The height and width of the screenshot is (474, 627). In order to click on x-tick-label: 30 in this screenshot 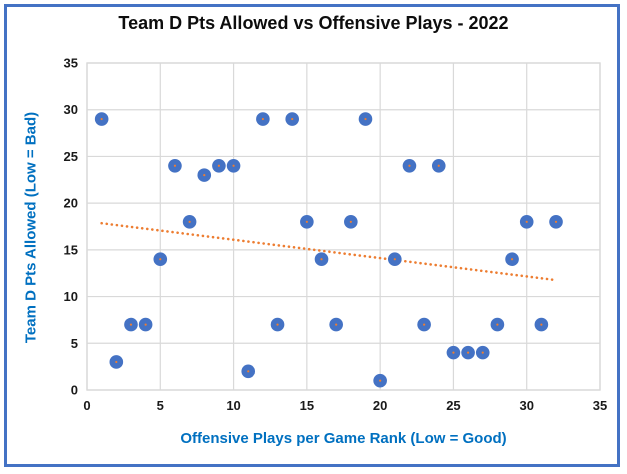, I will do `click(526, 405)`.